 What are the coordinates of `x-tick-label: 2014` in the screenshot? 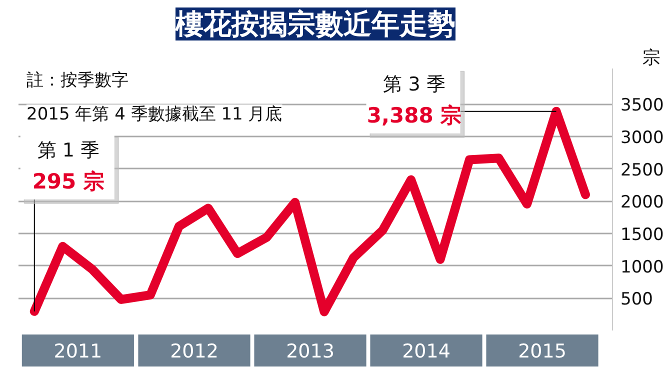 It's located at (426, 351).